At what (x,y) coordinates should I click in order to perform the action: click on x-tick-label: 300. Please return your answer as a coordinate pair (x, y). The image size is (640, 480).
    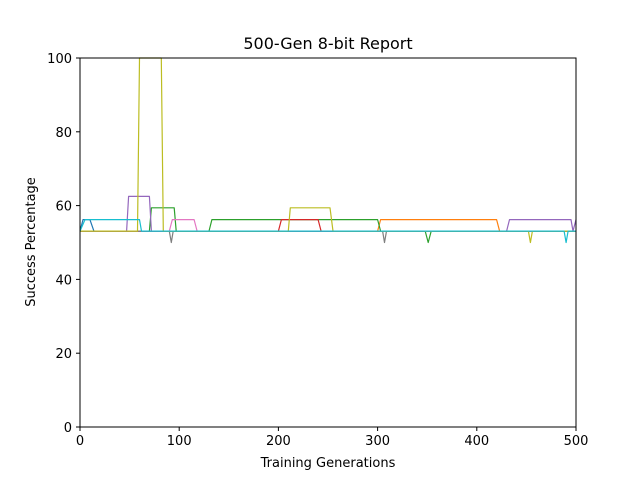
    Looking at the image, I should click on (377, 441).